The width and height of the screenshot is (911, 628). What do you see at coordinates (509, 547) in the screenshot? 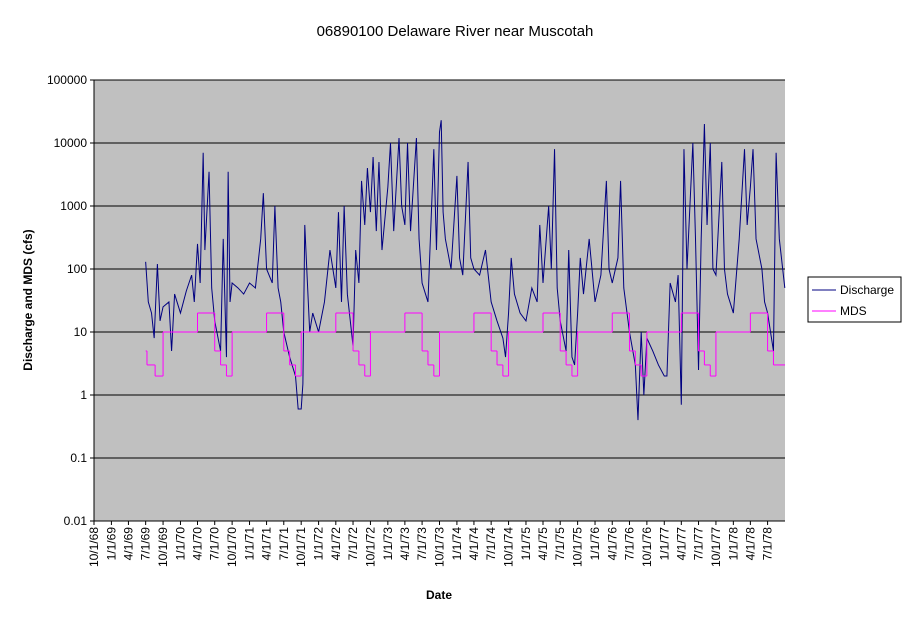
I see `x-tick-label: 10/1/74` at bounding box center [509, 547].